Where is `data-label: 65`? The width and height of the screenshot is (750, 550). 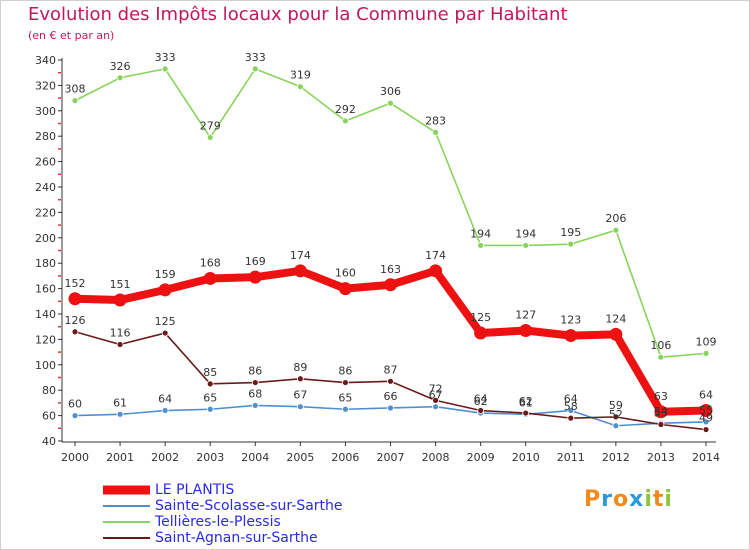 data-label: 65 is located at coordinates (210, 397).